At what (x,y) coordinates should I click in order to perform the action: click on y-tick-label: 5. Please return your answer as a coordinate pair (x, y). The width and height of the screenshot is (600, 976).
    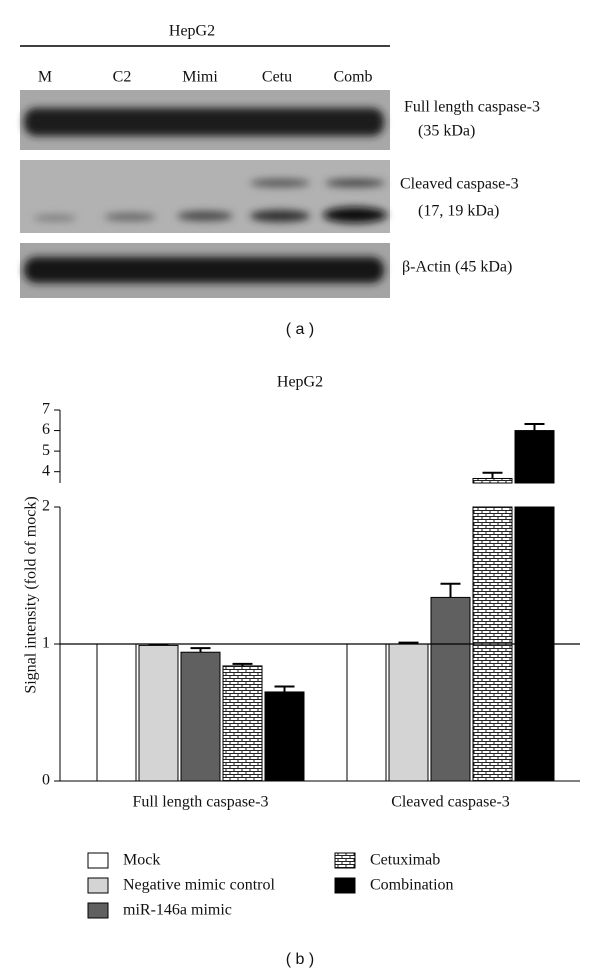
    Looking at the image, I should click on (46, 450).